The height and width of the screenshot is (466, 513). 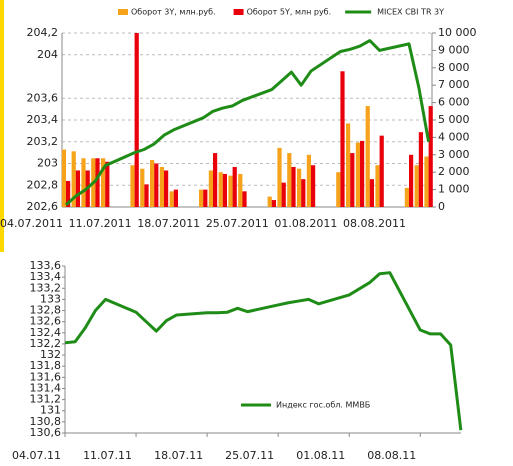 What do you see at coordinates (454, 49) in the screenshot?
I see `y2-tick-label: 9 000` at bounding box center [454, 49].